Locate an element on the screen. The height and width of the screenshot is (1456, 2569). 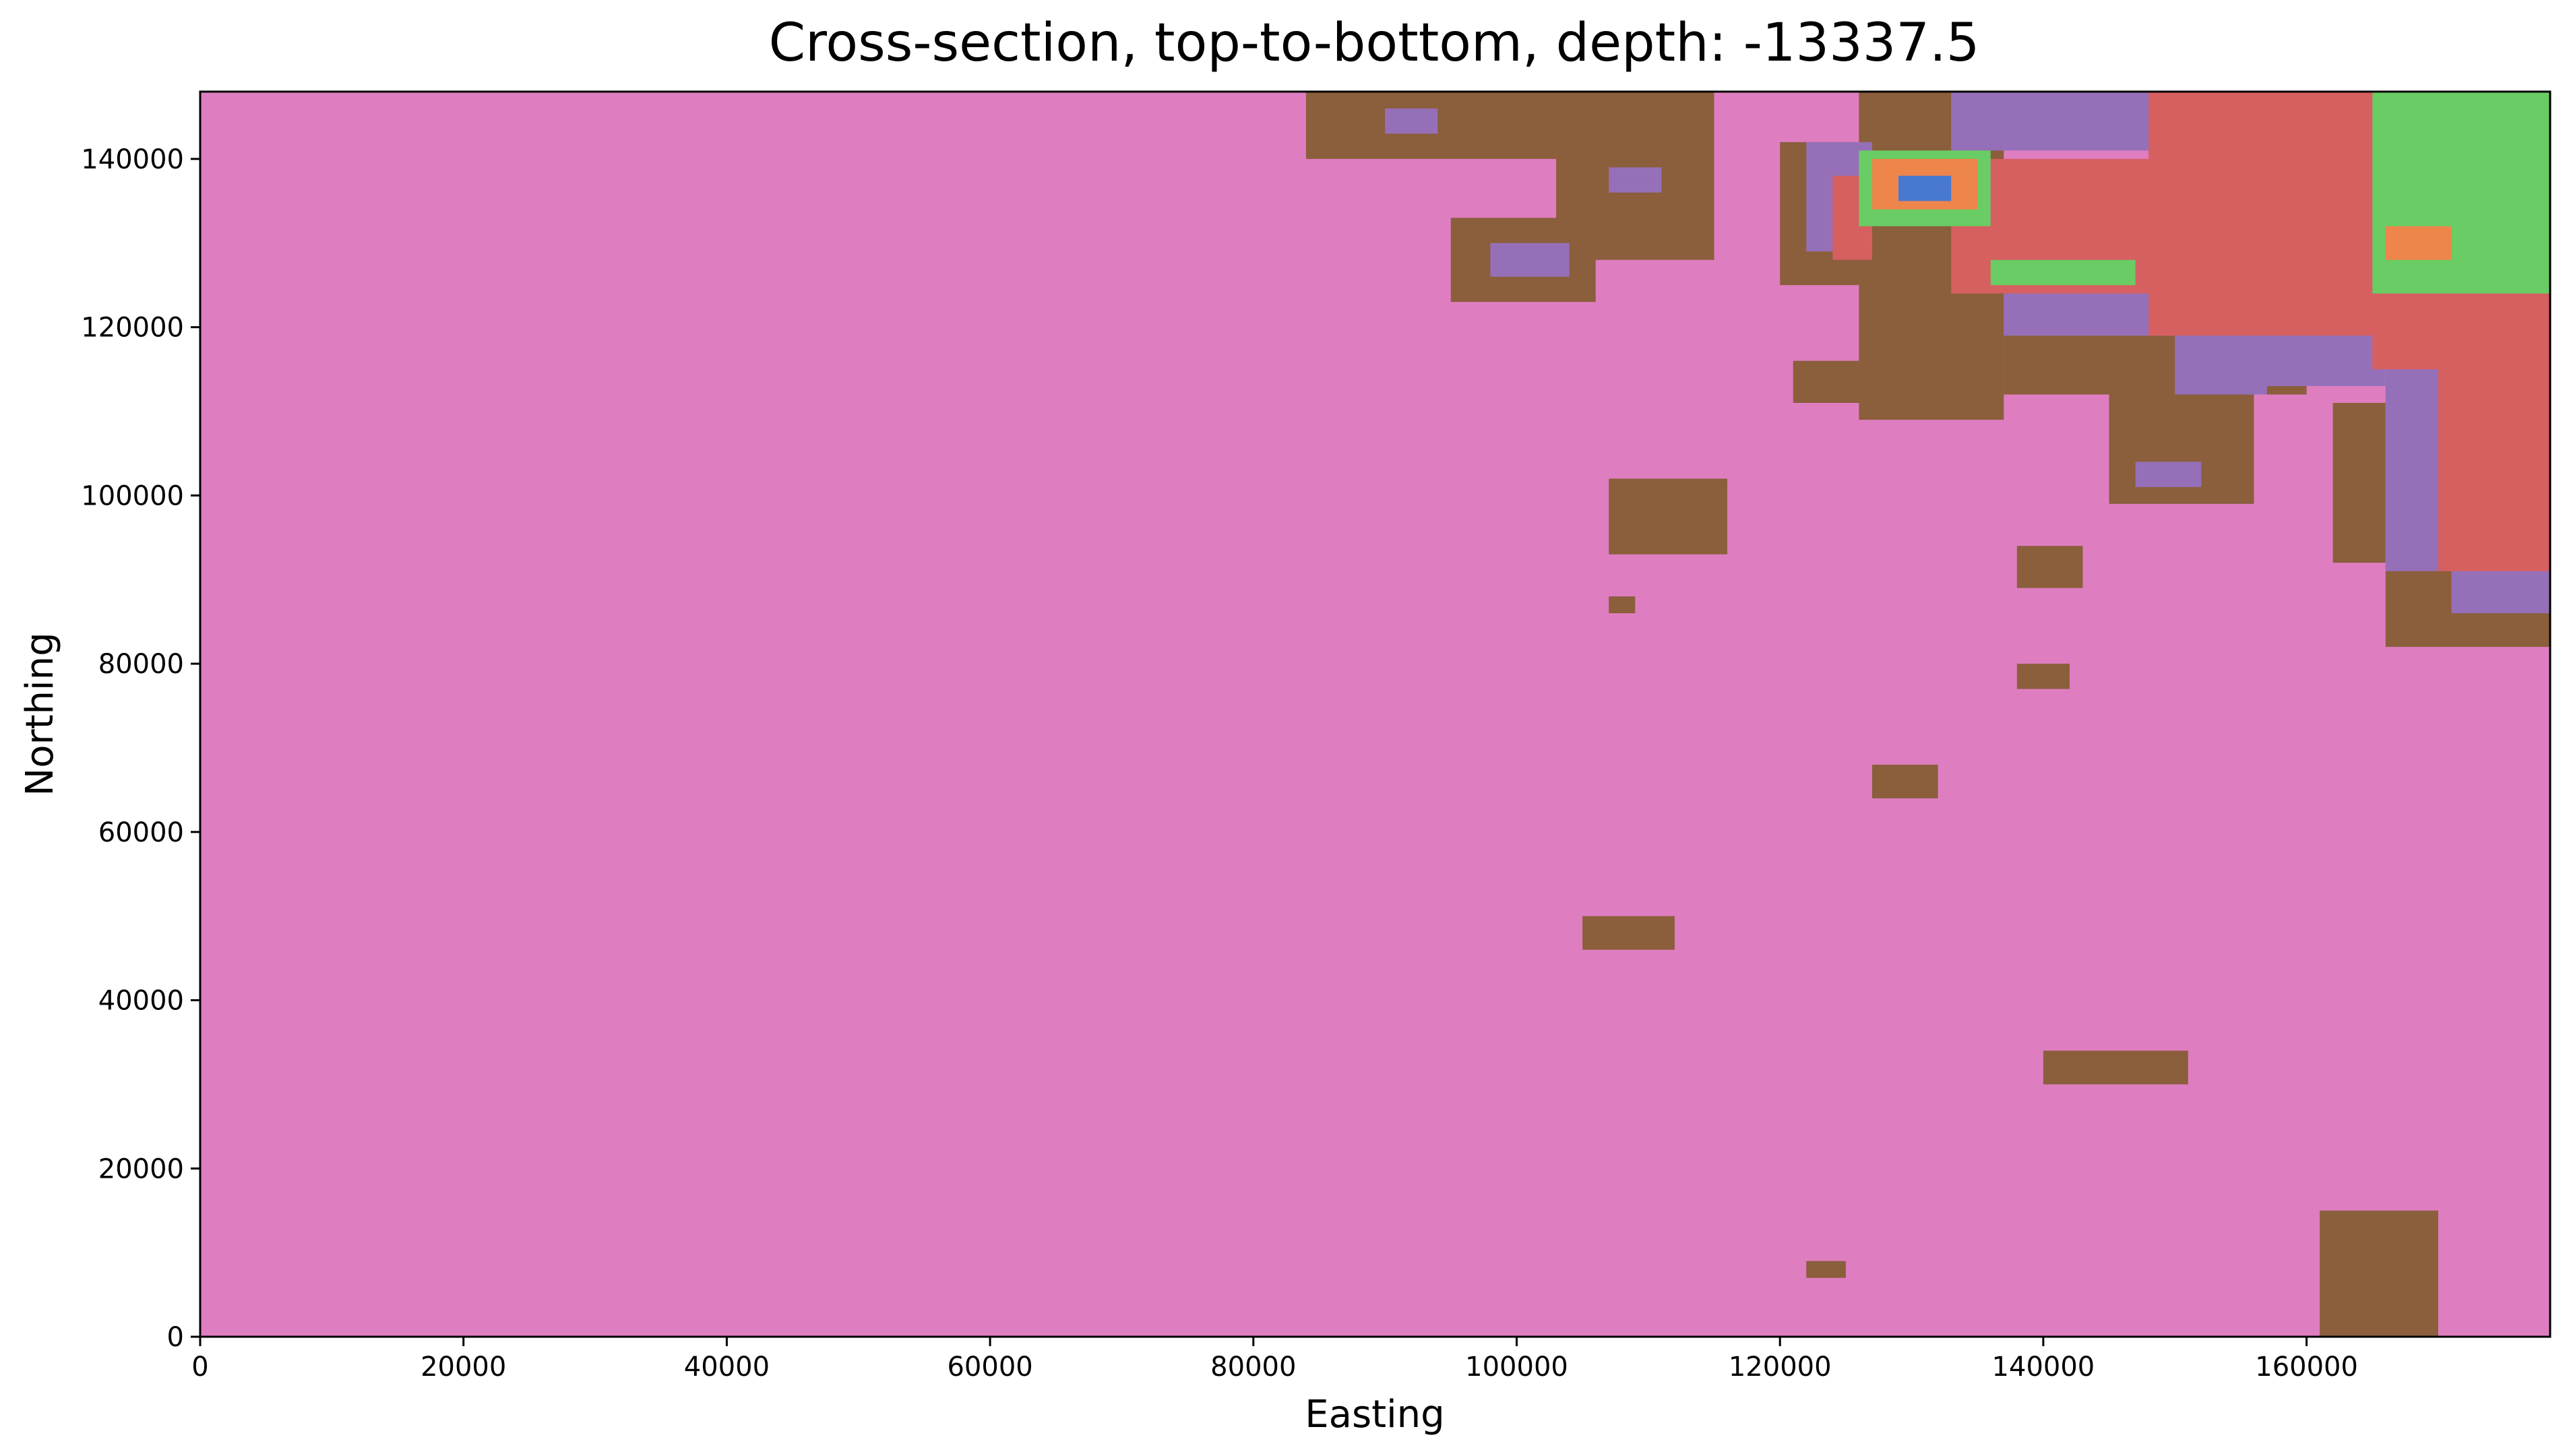
y-tick-label: 40000 is located at coordinates (141, 1002).